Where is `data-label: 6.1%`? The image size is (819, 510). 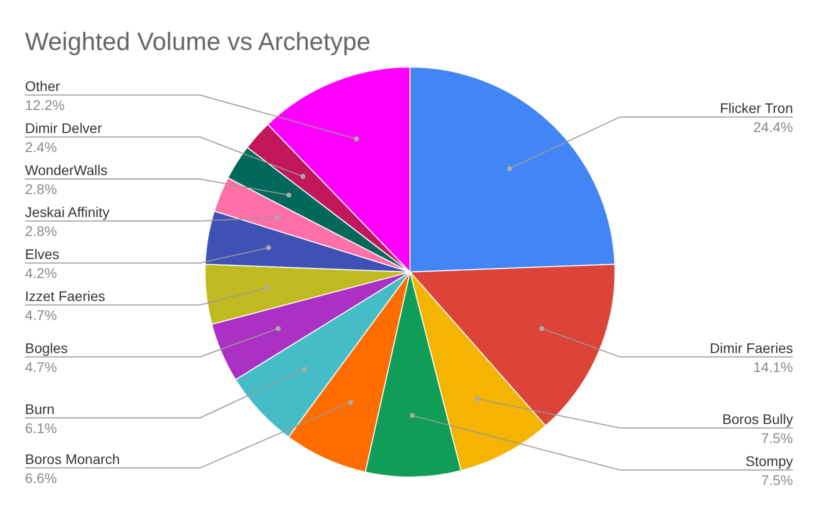
data-label: 6.1% is located at coordinates (41, 428).